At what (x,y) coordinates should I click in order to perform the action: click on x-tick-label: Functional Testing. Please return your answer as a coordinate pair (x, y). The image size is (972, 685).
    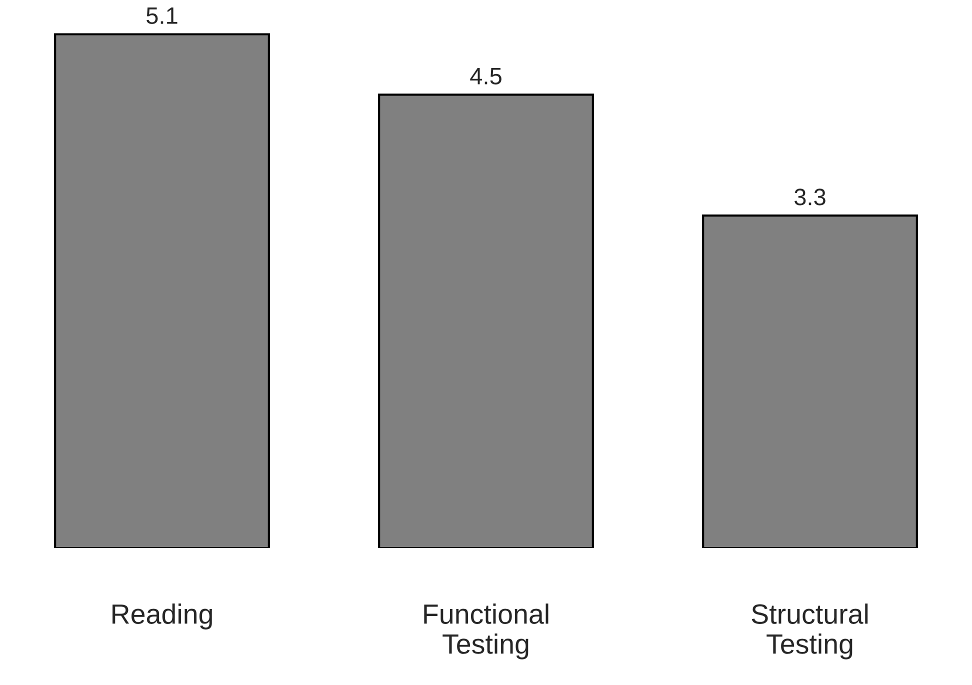
    Looking at the image, I should click on (486, 632).